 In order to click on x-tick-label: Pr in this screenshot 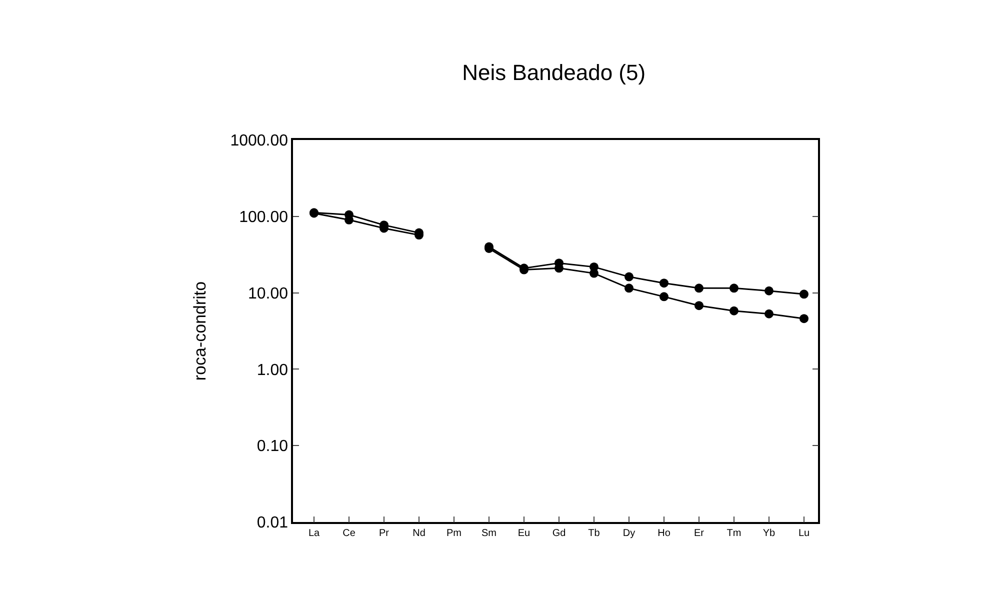, I will do `click(384, 533)`.